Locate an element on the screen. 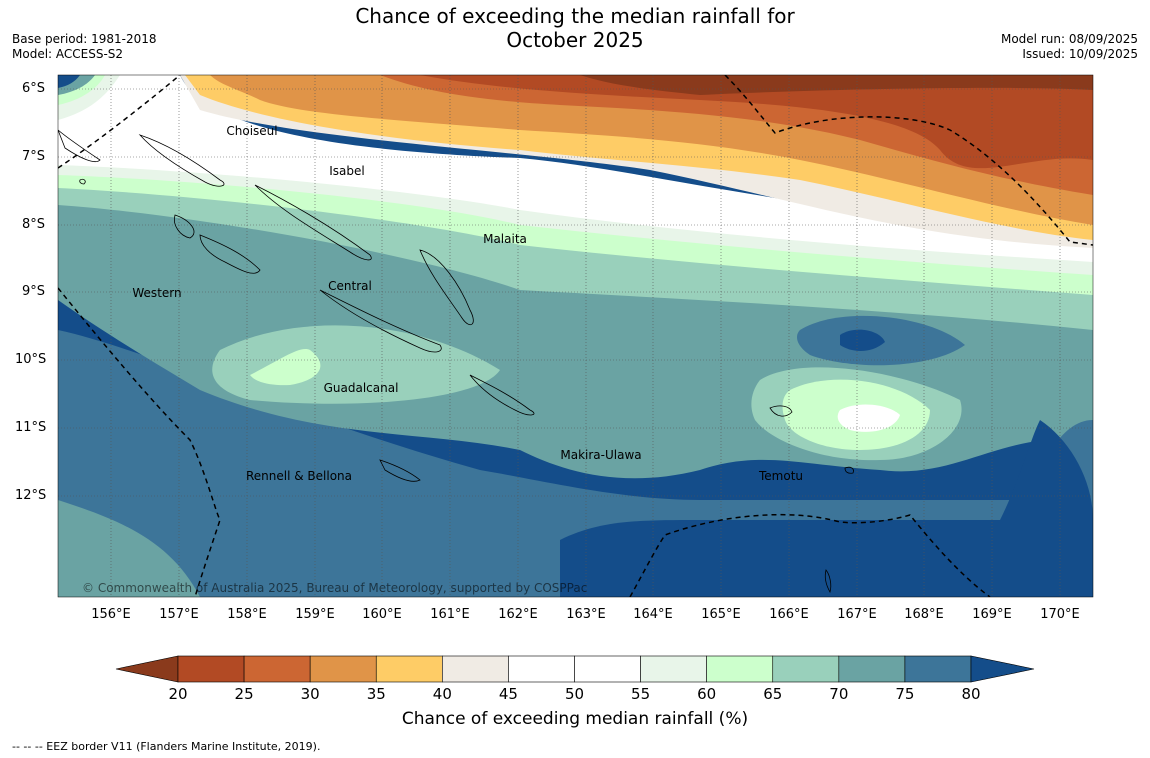 The image size is (1150, 758). lat-label: 10°S is located at coordinates (31, 359).